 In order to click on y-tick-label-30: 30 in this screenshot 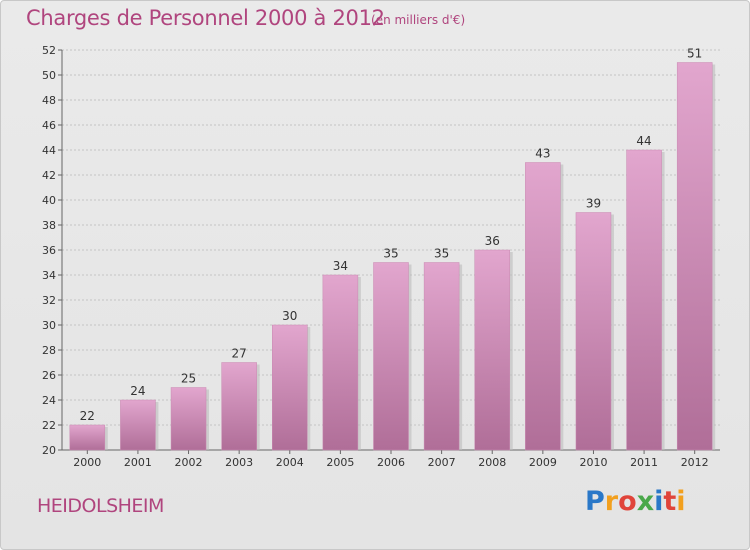, I will do `click(49, 325)`.